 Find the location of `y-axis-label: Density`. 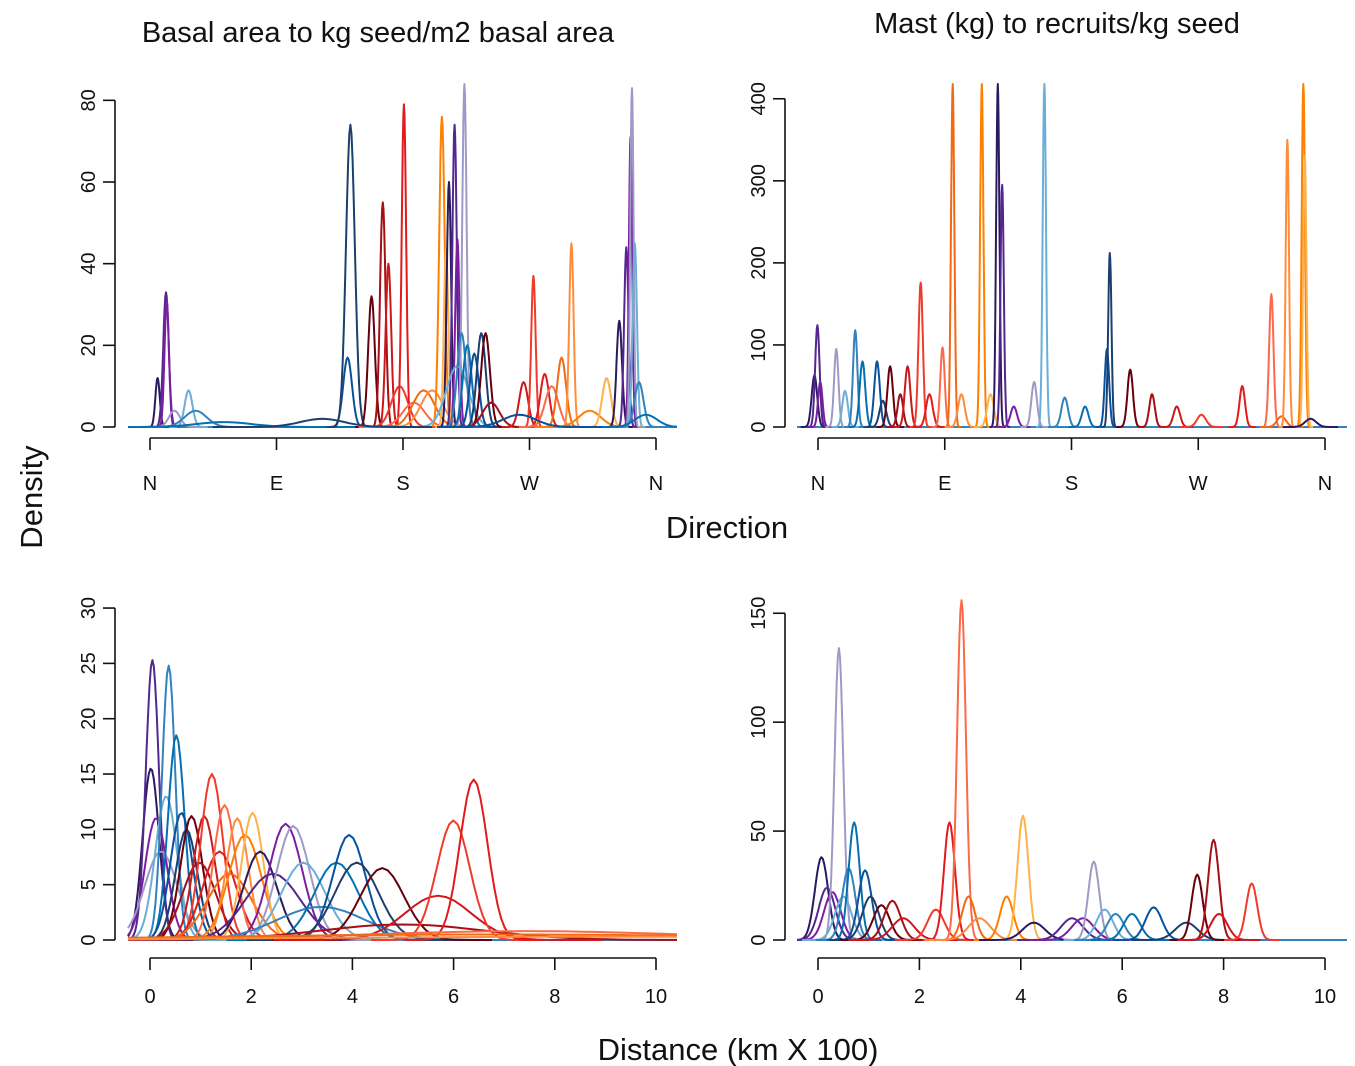

y-axis-label: Density is located at coordinates (31, 497).